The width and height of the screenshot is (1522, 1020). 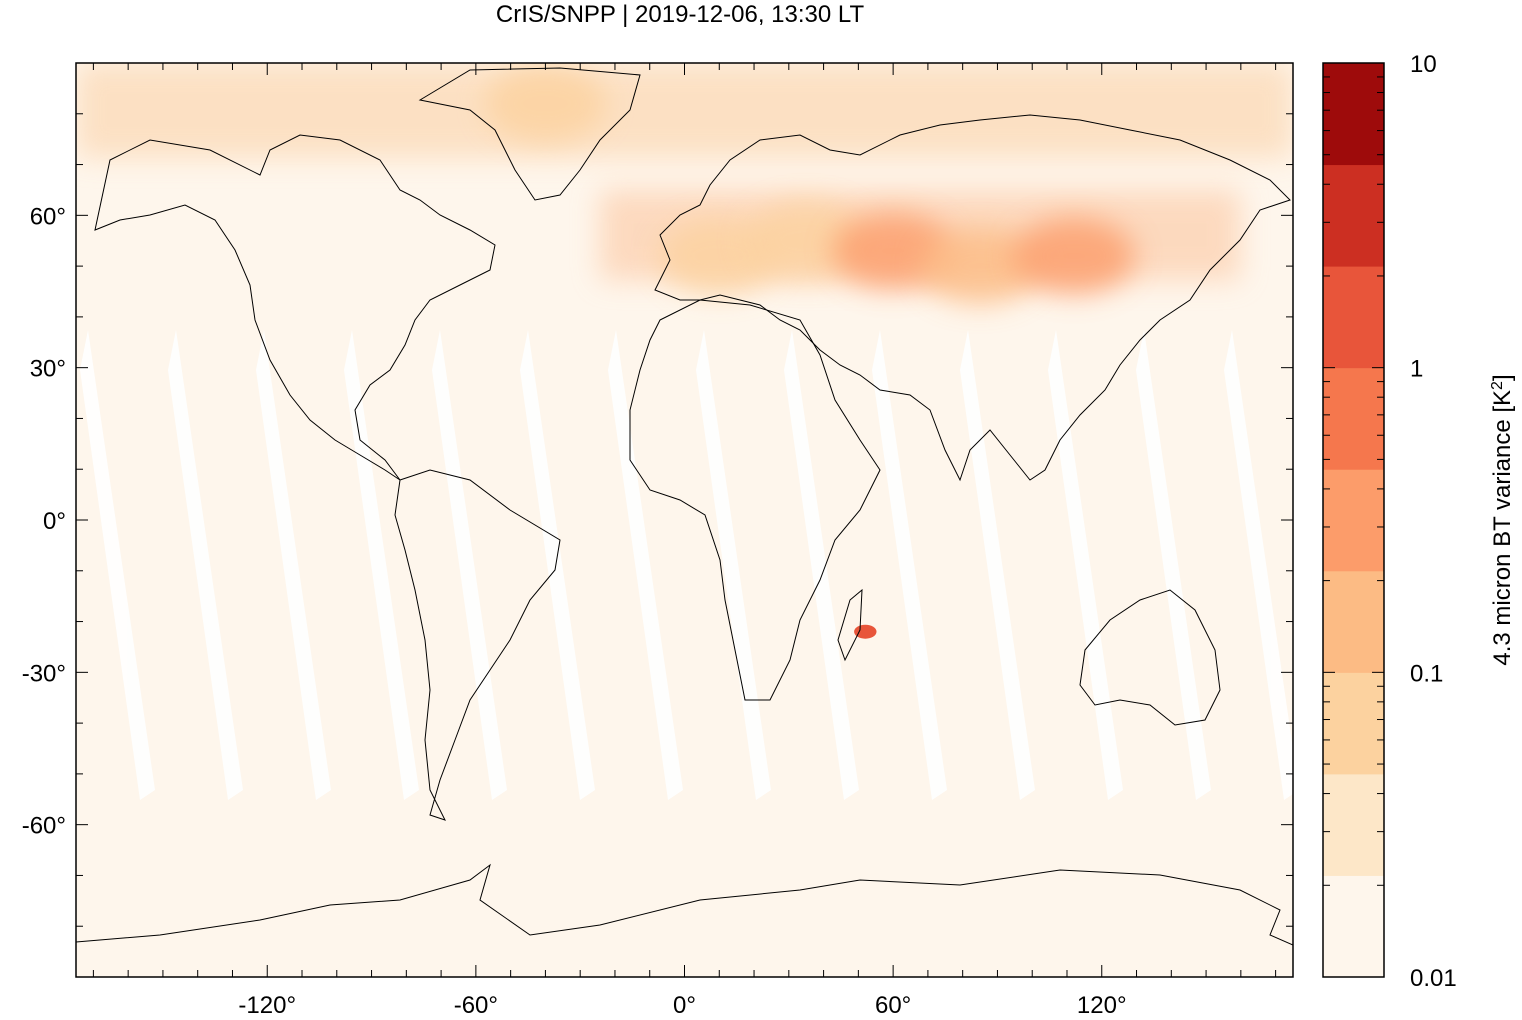 I want to click on y-tick-label: 60°, so click(x=48, y=216).